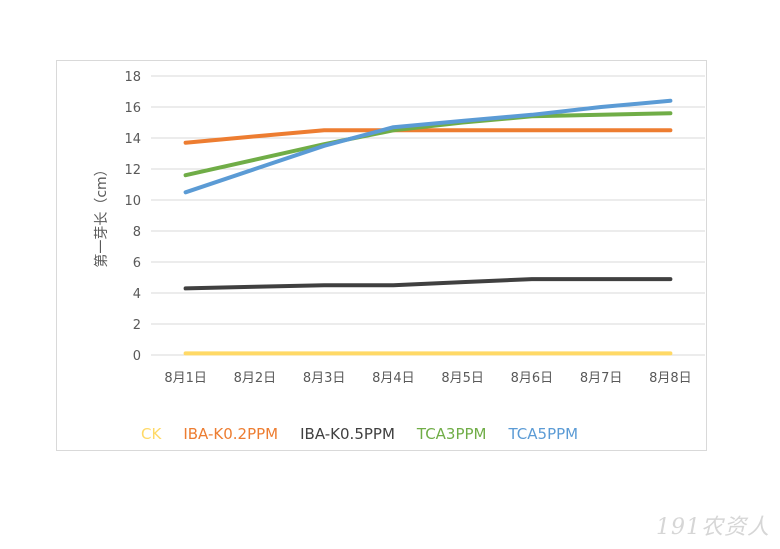 Image resolution: width=780 pixels, height=549 pixels. What do you see at coordinates (132, 139) in the screenshot?
I see `y-tick-label: 14` at bounding box center [132, 139].